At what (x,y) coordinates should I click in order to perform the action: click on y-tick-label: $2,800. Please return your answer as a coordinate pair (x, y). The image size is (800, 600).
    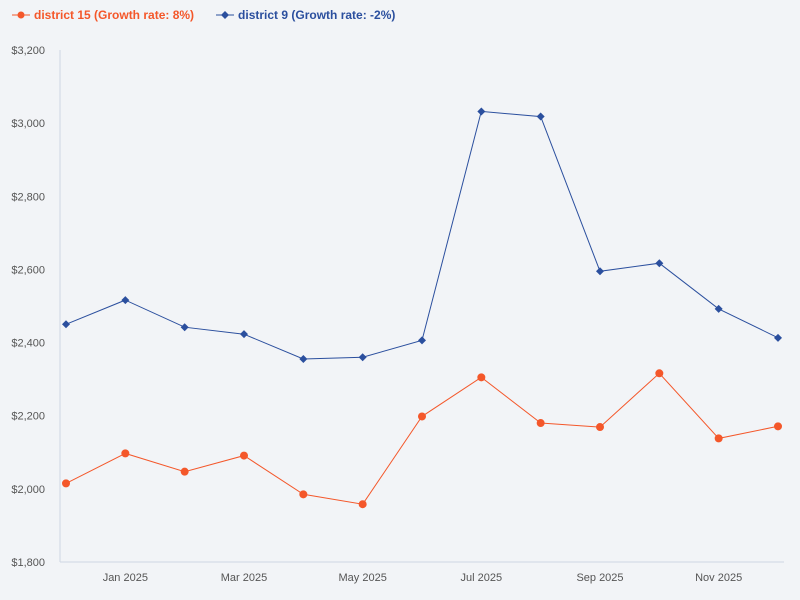
    Looking at the image, I should click on (28, 197).